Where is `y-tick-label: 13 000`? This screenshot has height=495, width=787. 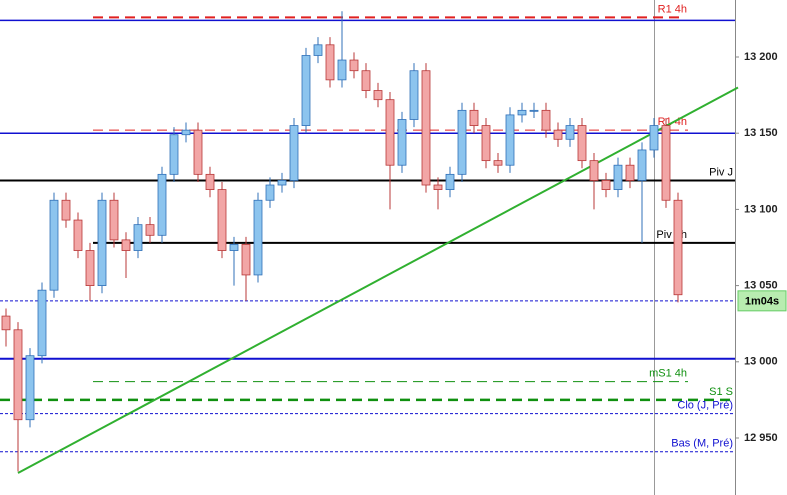
y-tick-label: 13 000 is located at coordinates (761, 362).